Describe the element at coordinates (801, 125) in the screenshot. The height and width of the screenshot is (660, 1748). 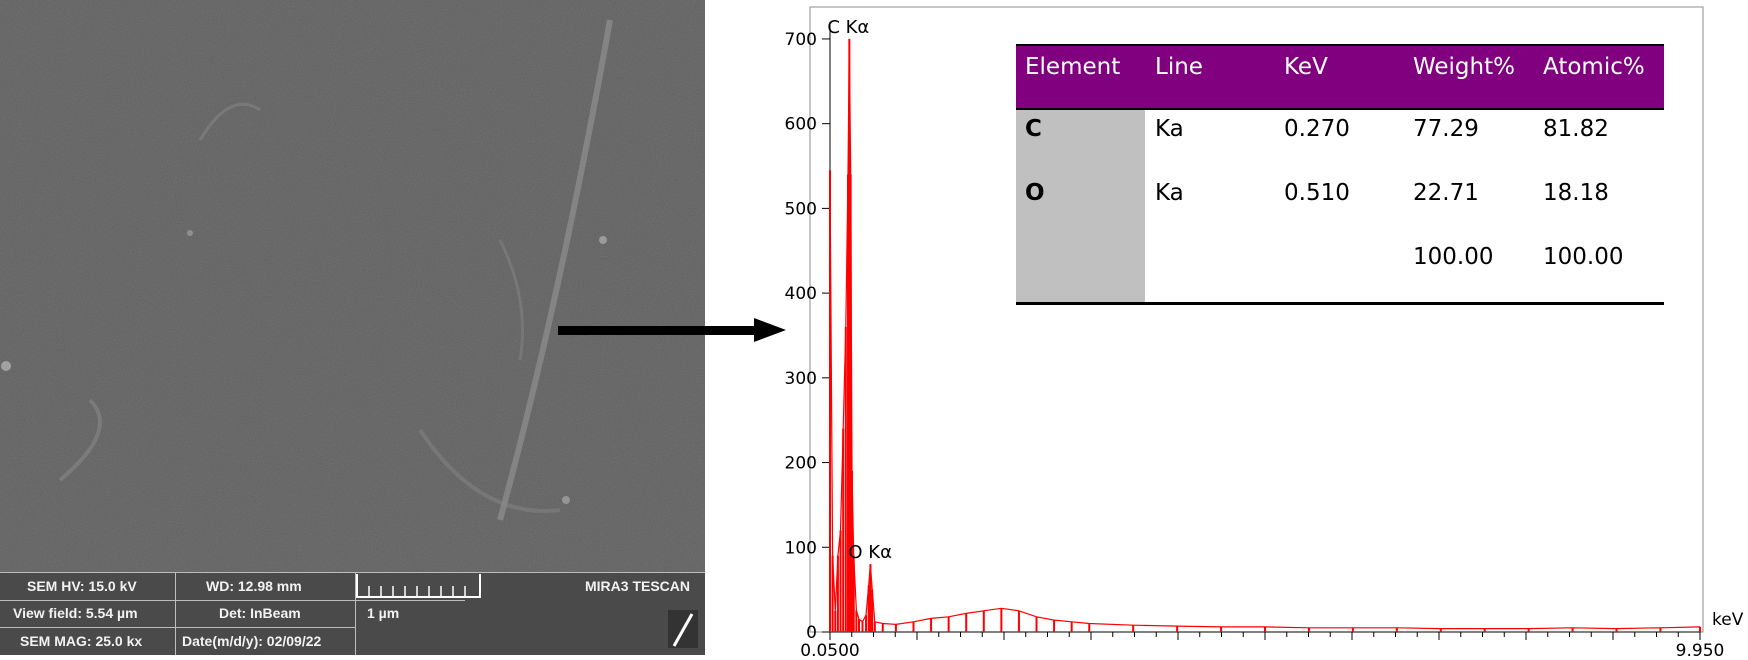
I see `y-tick-label: 600` at that location.